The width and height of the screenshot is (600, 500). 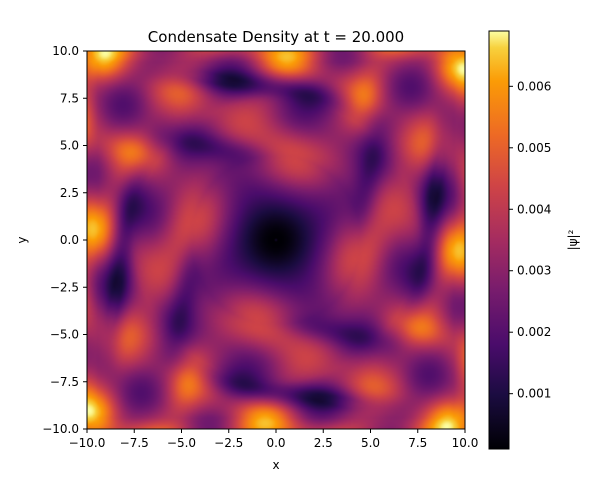 I want to click on colorbar, so click(x=499, y=240).